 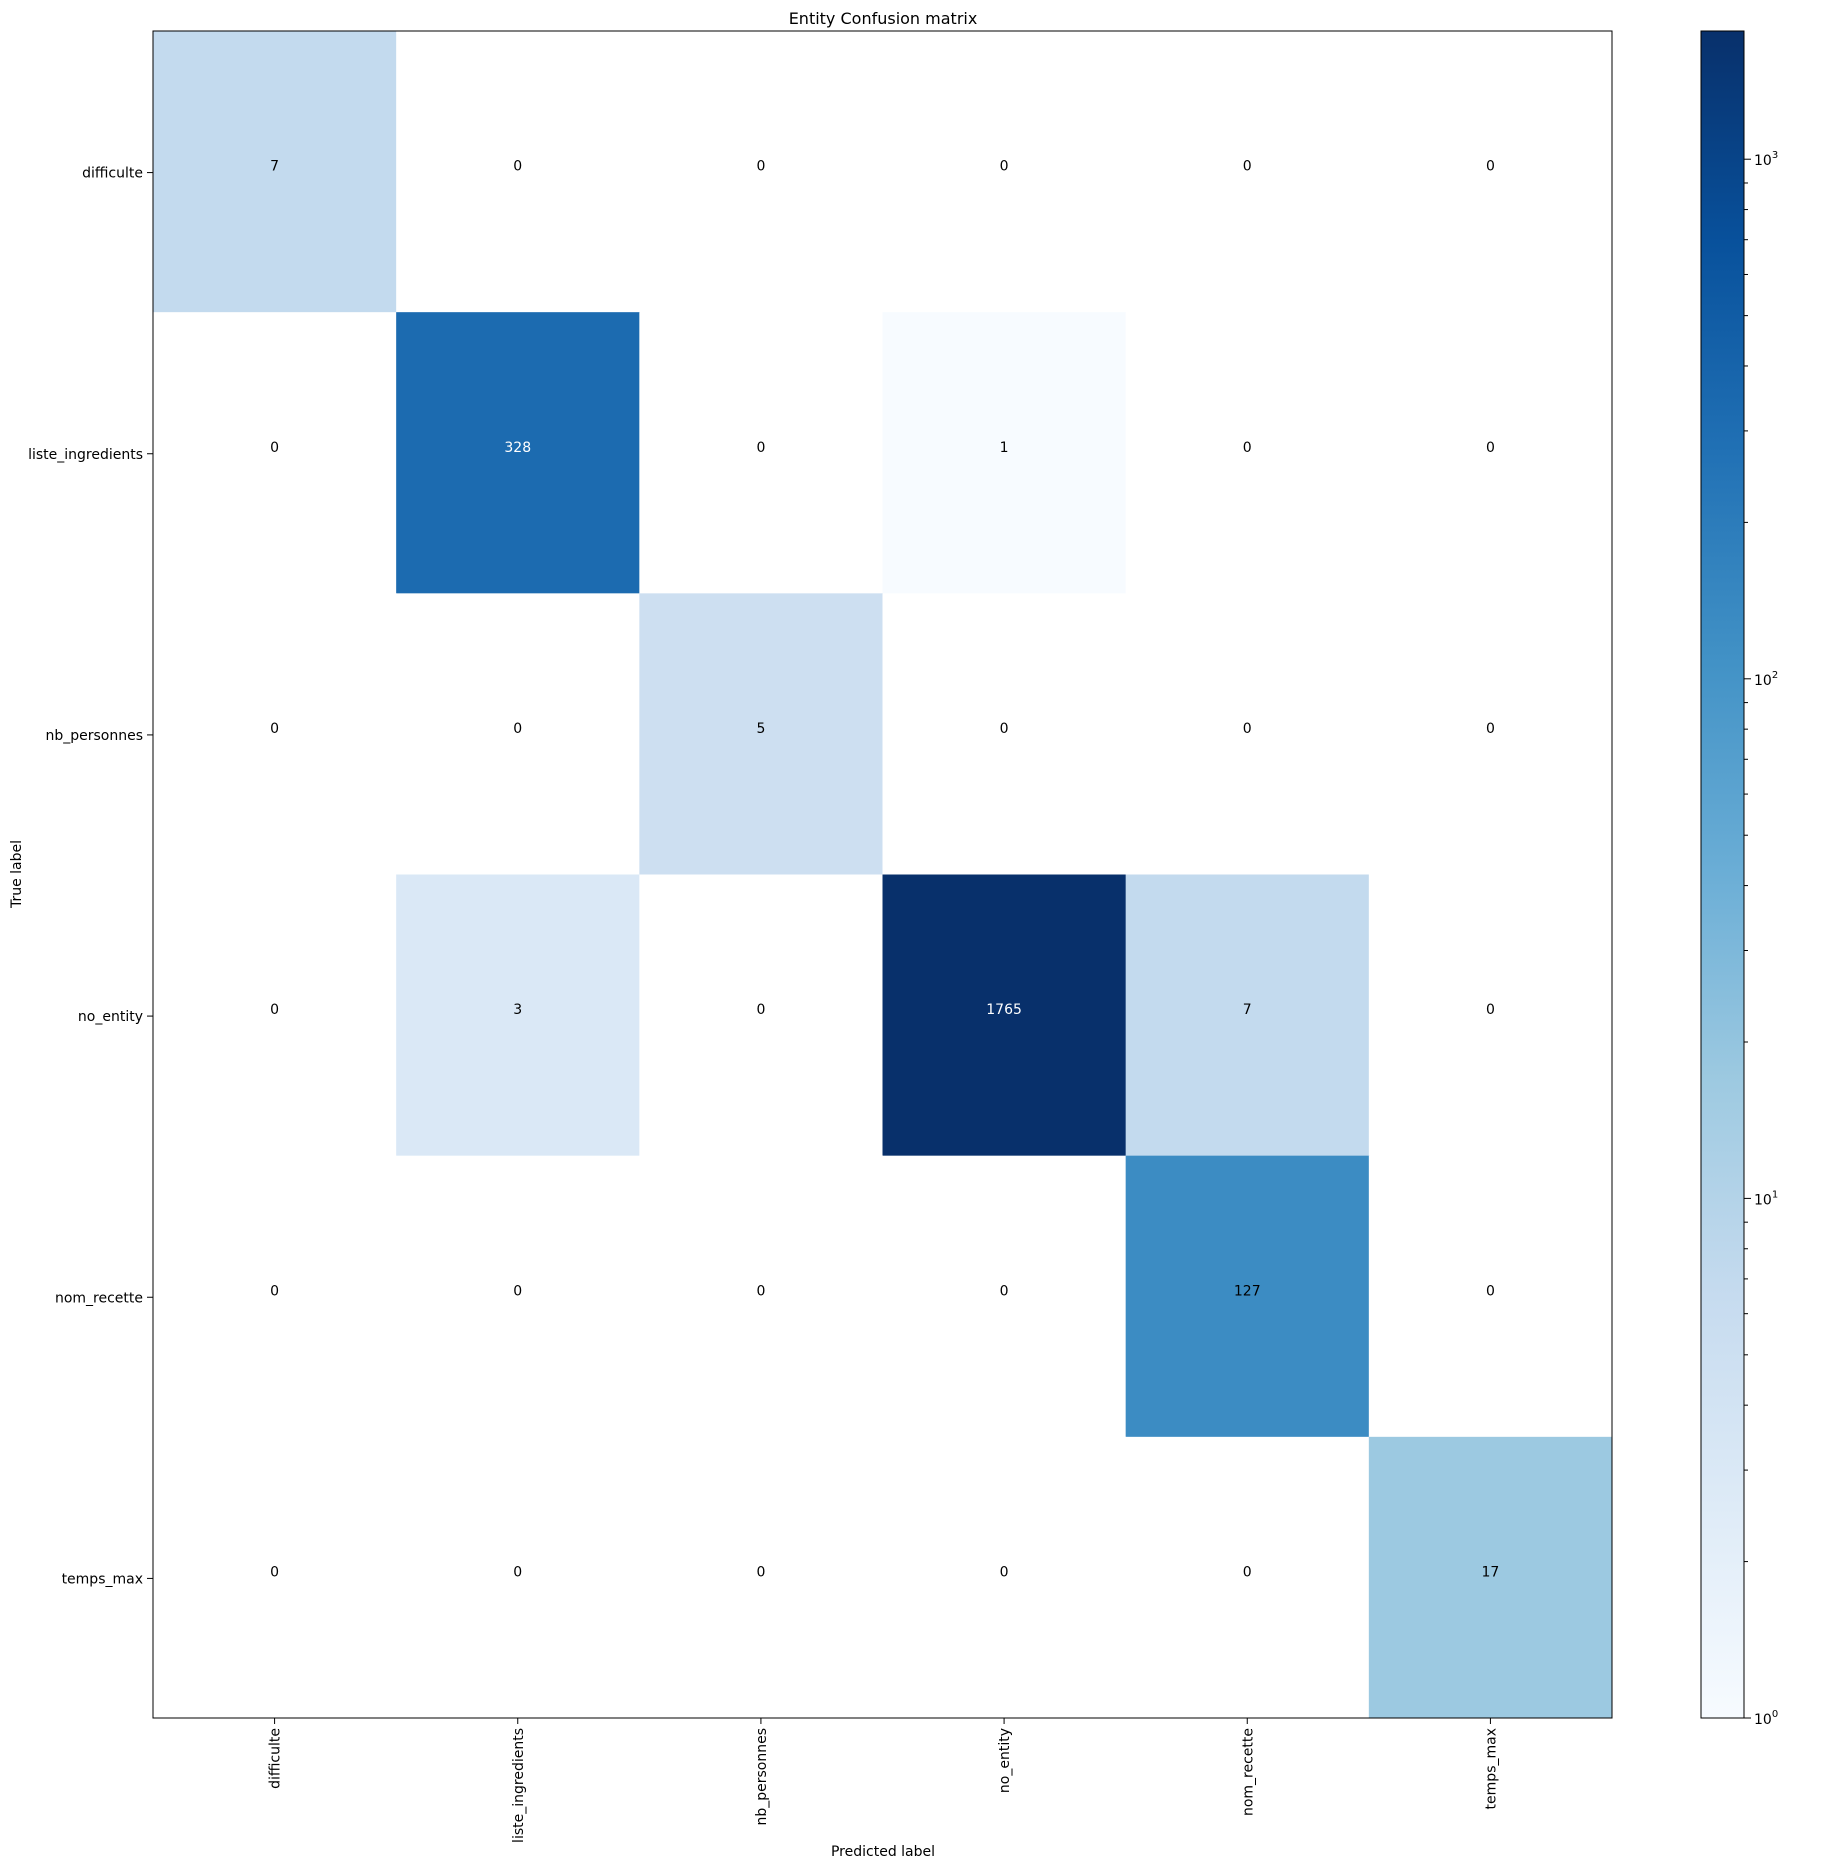 I want to click on x-tick-label: temps_max, so click(x=1491, y=1768).